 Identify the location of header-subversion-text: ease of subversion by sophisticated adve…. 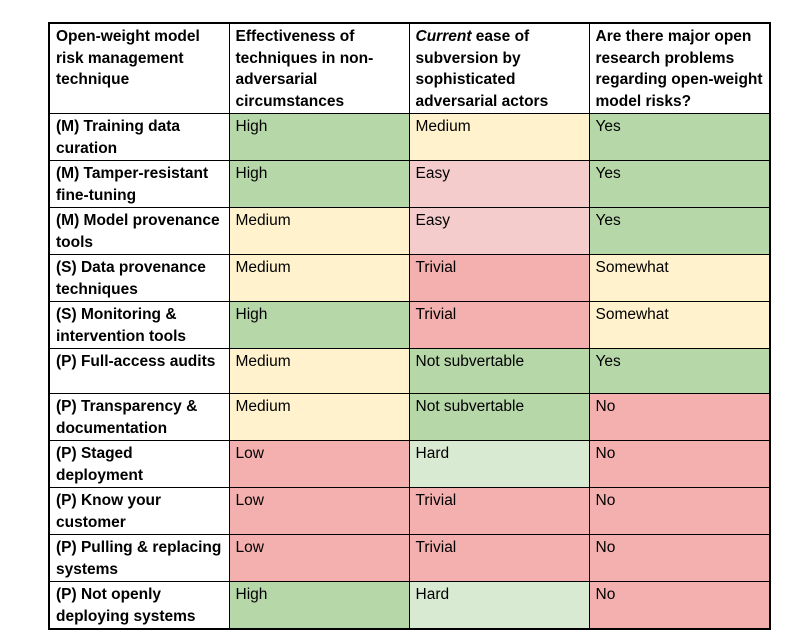
(482, 69).